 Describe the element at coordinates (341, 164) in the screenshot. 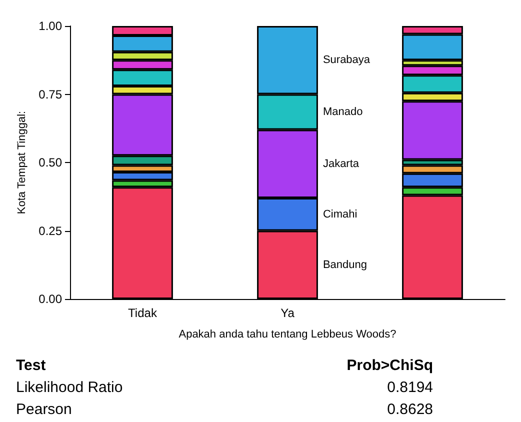

I see `series-label: Jakarta` at that location.